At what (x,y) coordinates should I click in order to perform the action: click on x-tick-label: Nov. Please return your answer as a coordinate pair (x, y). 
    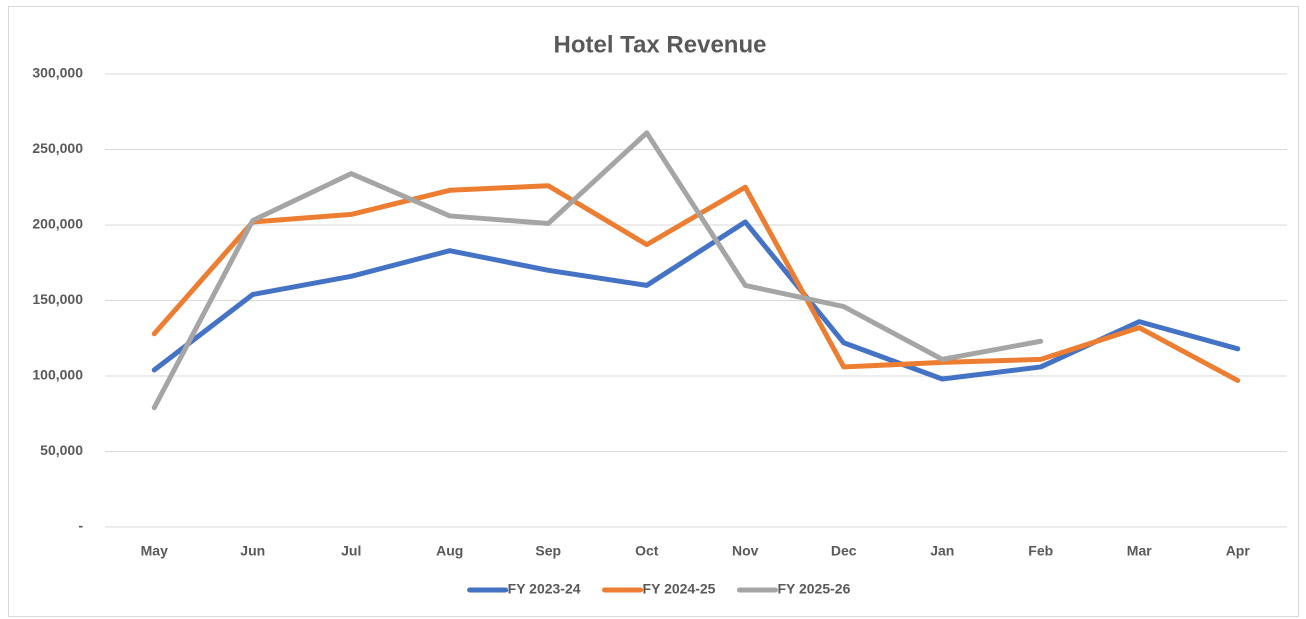
    Looking at the image, I should click on (745, 551).